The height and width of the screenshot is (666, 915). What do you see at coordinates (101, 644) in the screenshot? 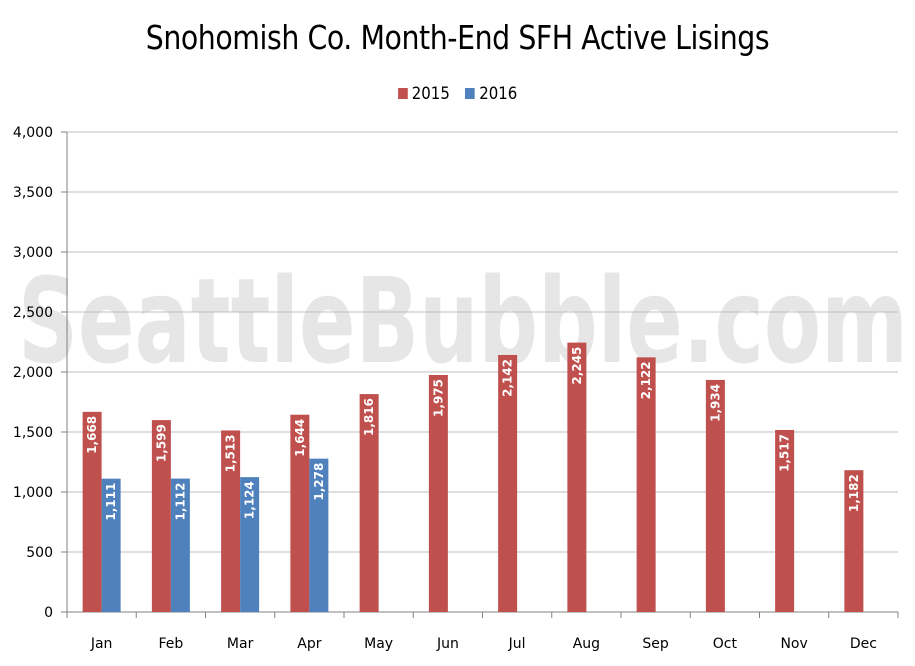
I see `x-tick-label: Jan` at bounding box center [101, 644].